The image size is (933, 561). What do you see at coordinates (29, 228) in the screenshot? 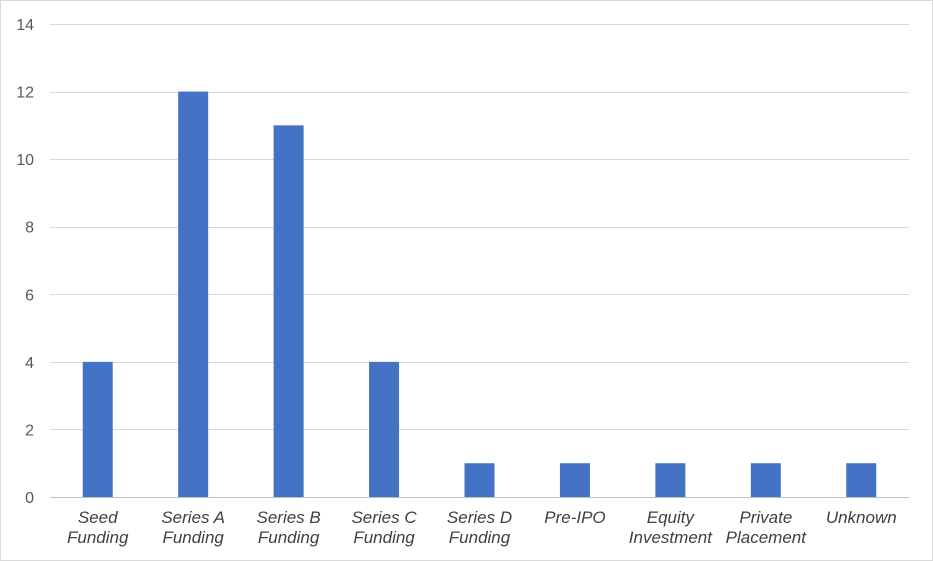
I see `y-tick-label: 8` at bounding box center [29, 228].